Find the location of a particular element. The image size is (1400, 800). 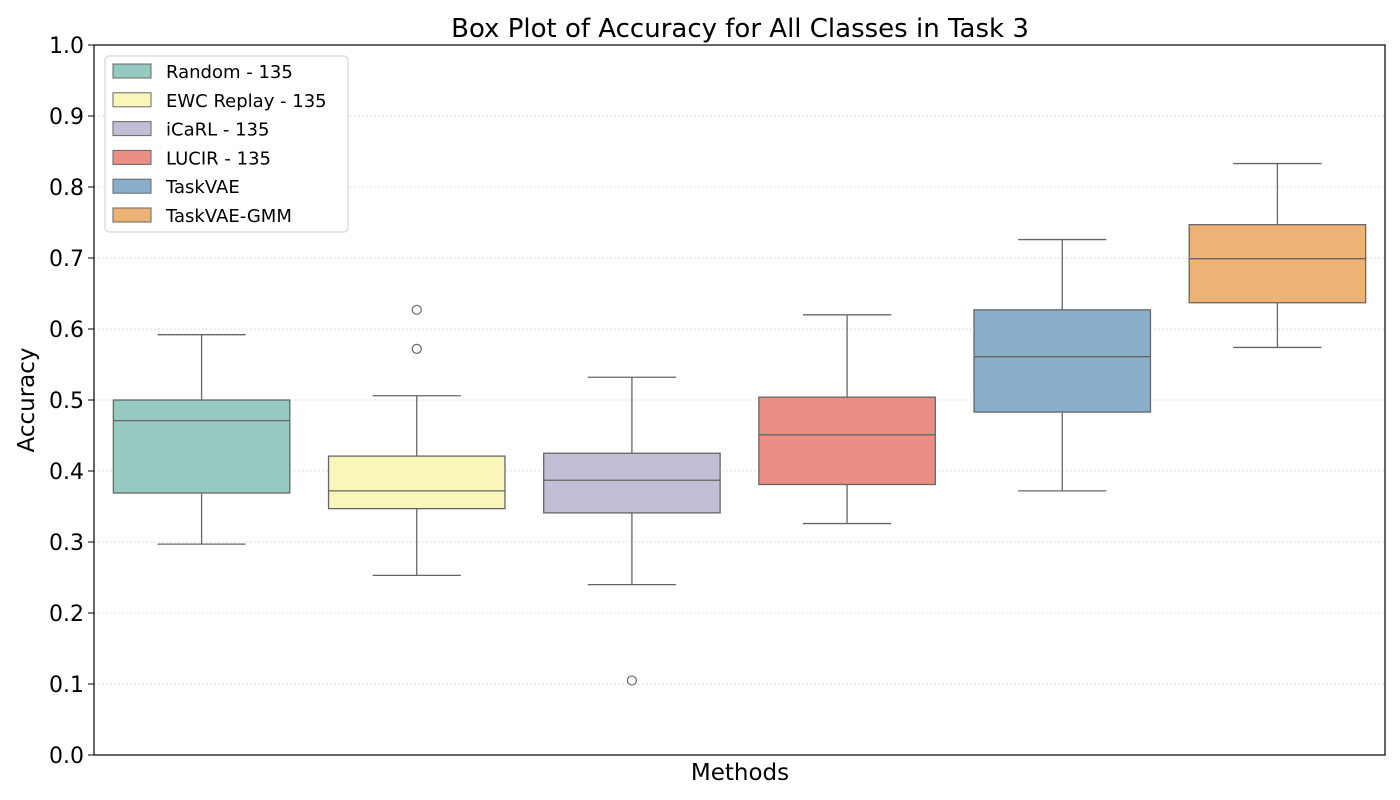

legend-label: TaskVAE is located at coordinates (202, 187).